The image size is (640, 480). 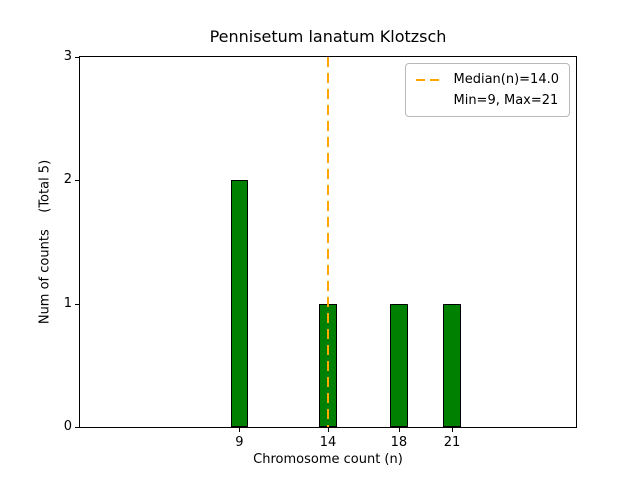 I want to click on y-tick-label: 0, so click(x=67, y=426).